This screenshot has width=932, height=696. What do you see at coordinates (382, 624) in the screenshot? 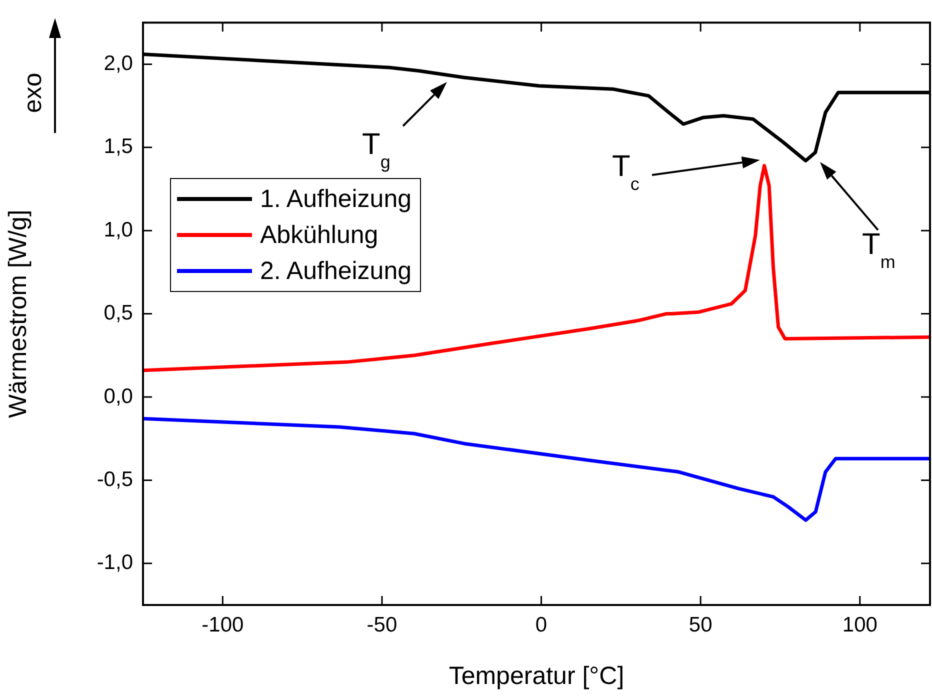
I see `x-tick-label: -50` at bounding box center [382, 624].